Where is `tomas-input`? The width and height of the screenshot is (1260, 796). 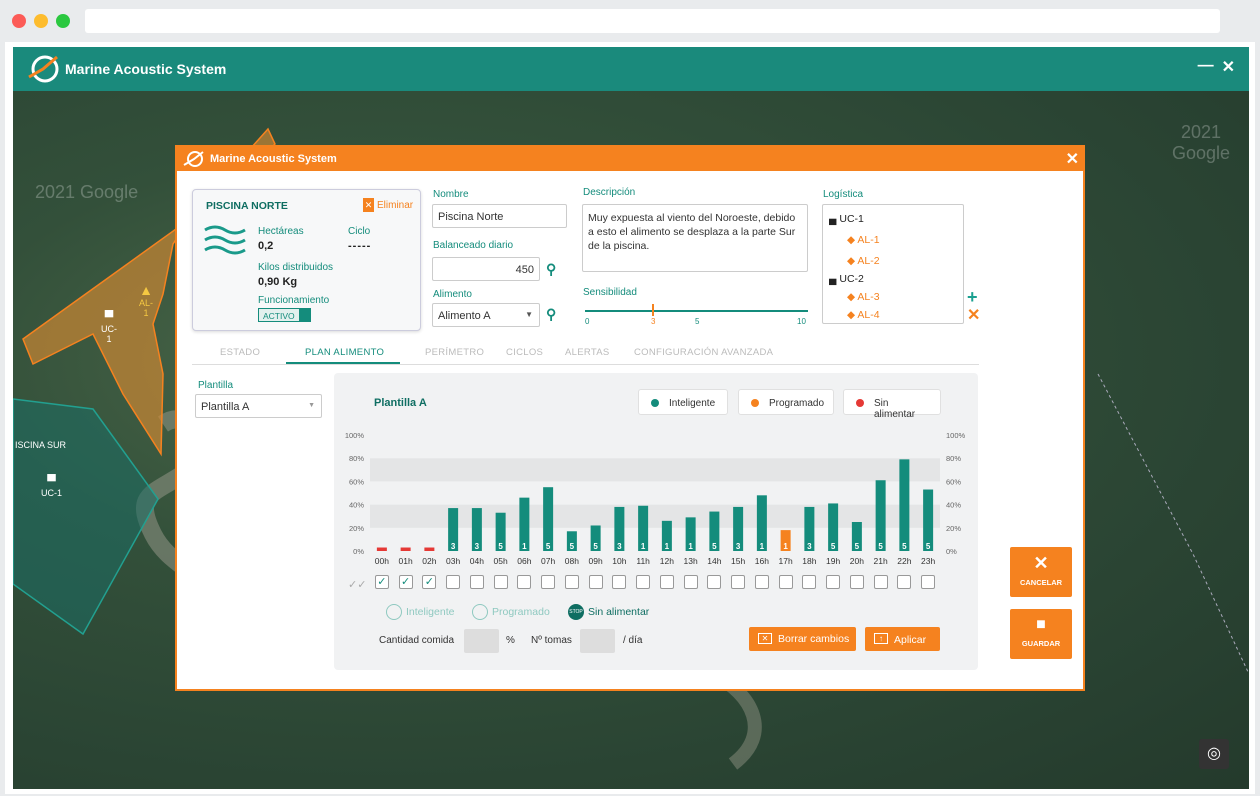
tomas-input is located at coordinates (597, 641).